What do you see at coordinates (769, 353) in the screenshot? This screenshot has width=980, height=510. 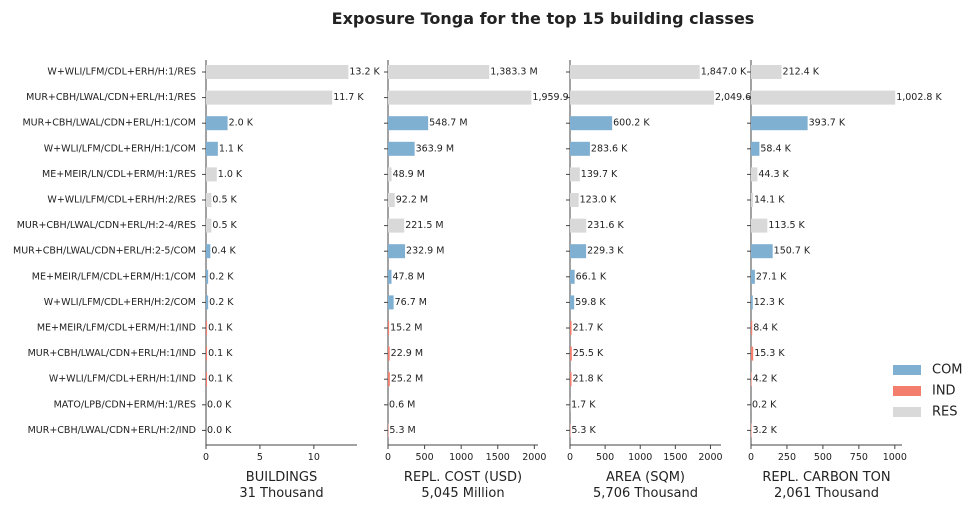 I see `value-label: 15.3 K` at bounding box center [769, 353].